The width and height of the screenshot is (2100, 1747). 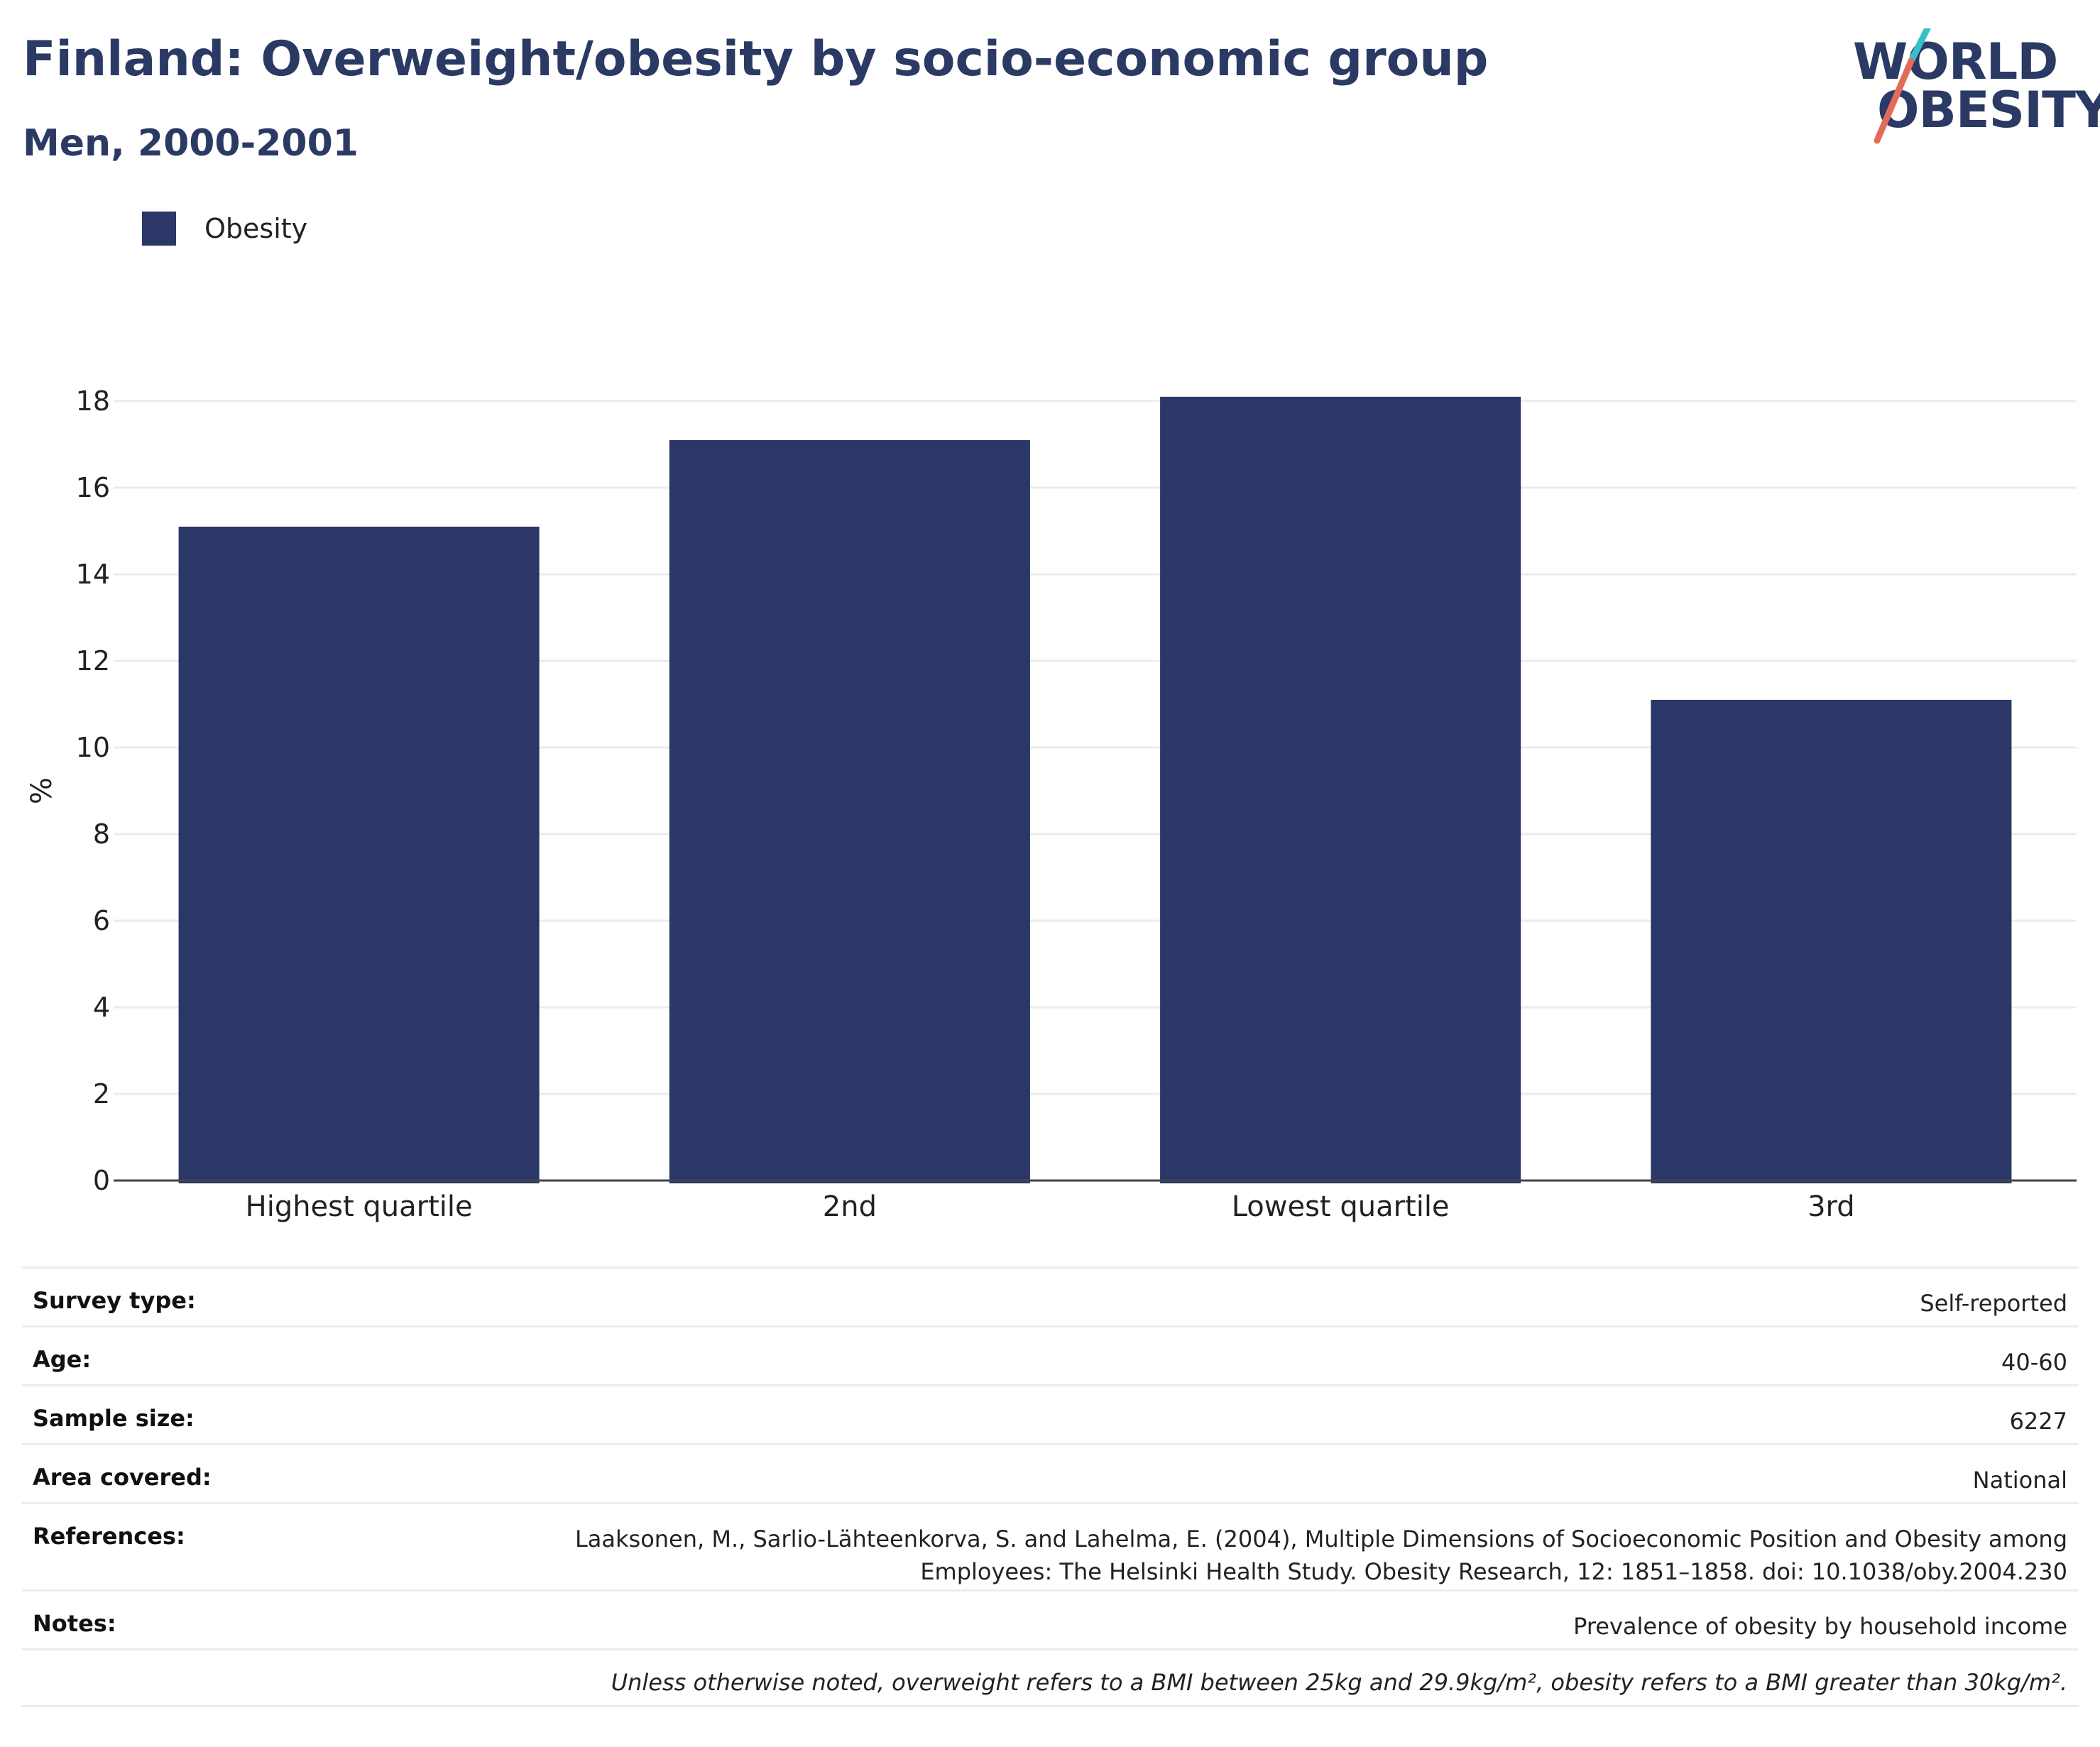 I want to click on y-tick-label: 8, so click(x=101, y=834).